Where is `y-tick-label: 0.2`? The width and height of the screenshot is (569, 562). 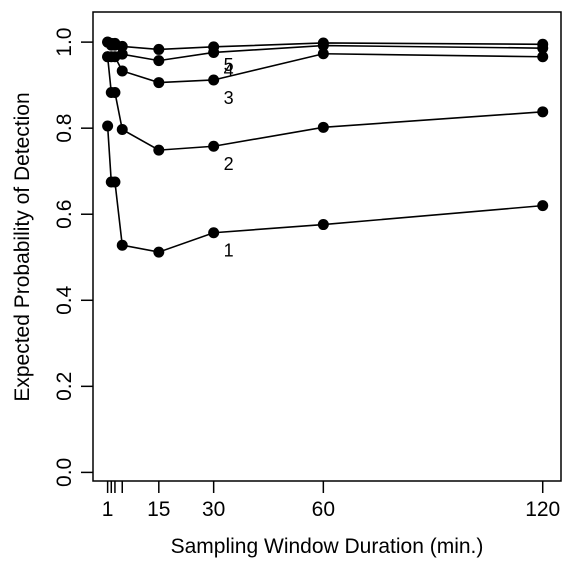
y-tick-label: 0.2 is located at coordinates (64, 386).